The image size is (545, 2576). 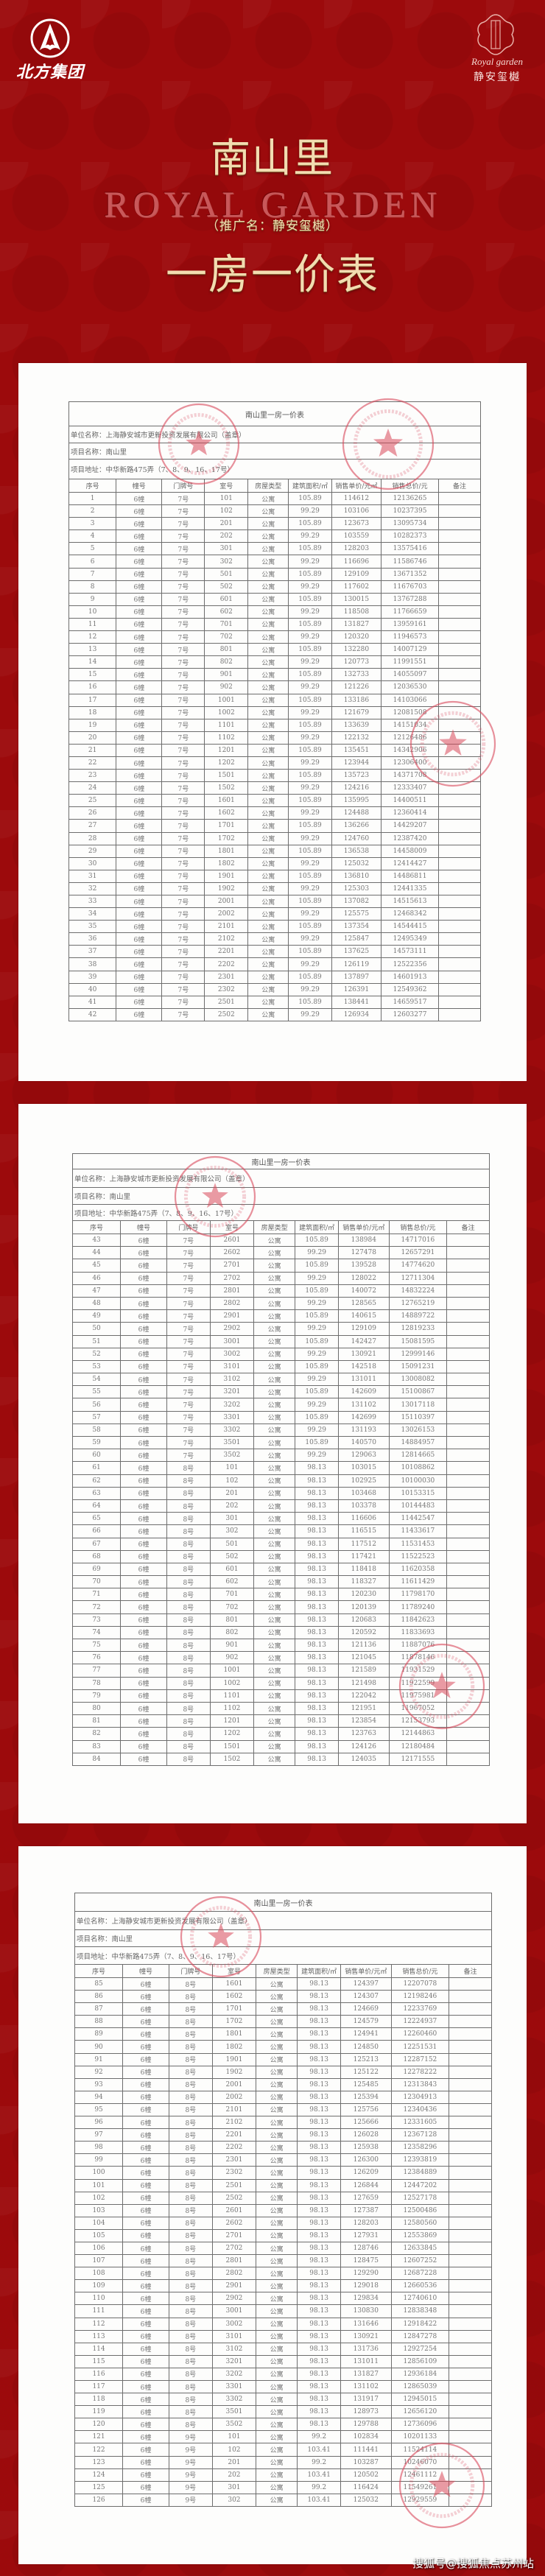 What do you see at coordinates (93, 788) in the screenshot?
I see `serial-no-cell: 24` at bounding box center [93, 788].